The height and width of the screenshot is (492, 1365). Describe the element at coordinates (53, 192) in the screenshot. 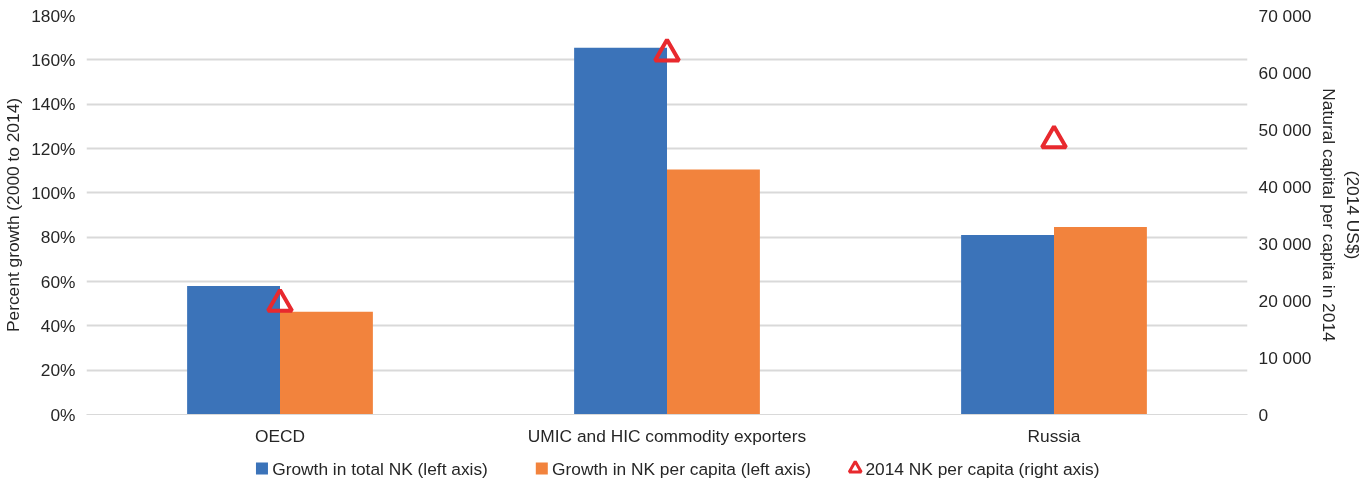

I see `y-tick-label: 100%` at that location.